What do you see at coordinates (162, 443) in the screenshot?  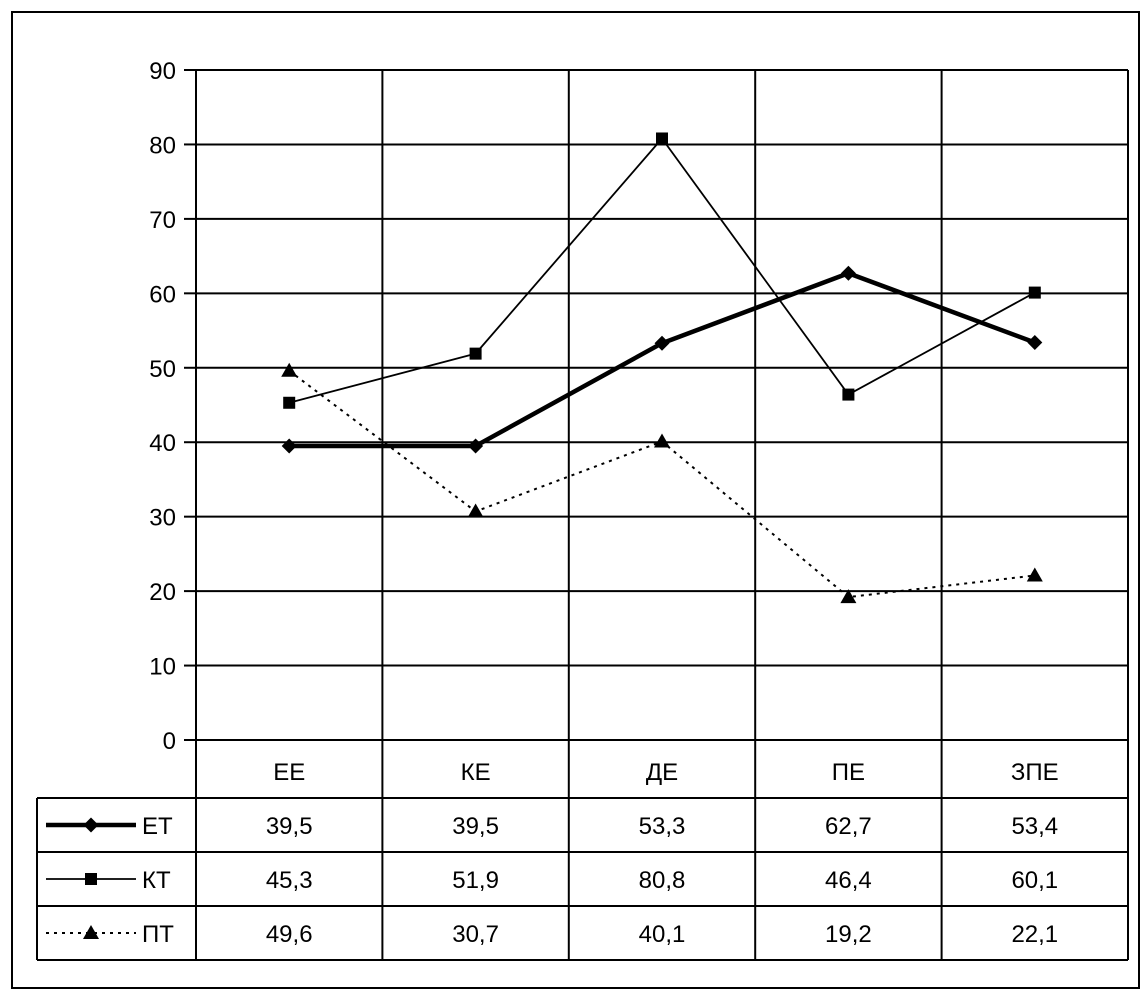 I see `y-tick-label: 40` at bounding box center [162, 443].